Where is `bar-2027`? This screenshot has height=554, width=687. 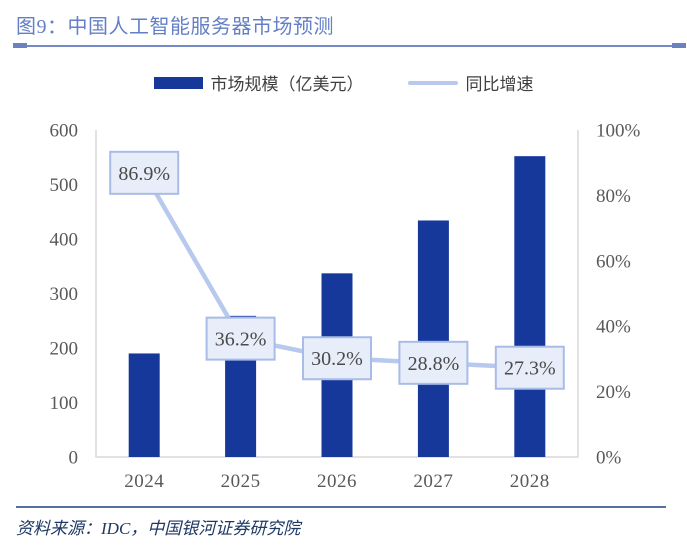
bar-2027 is located at coordinates (433, 338).